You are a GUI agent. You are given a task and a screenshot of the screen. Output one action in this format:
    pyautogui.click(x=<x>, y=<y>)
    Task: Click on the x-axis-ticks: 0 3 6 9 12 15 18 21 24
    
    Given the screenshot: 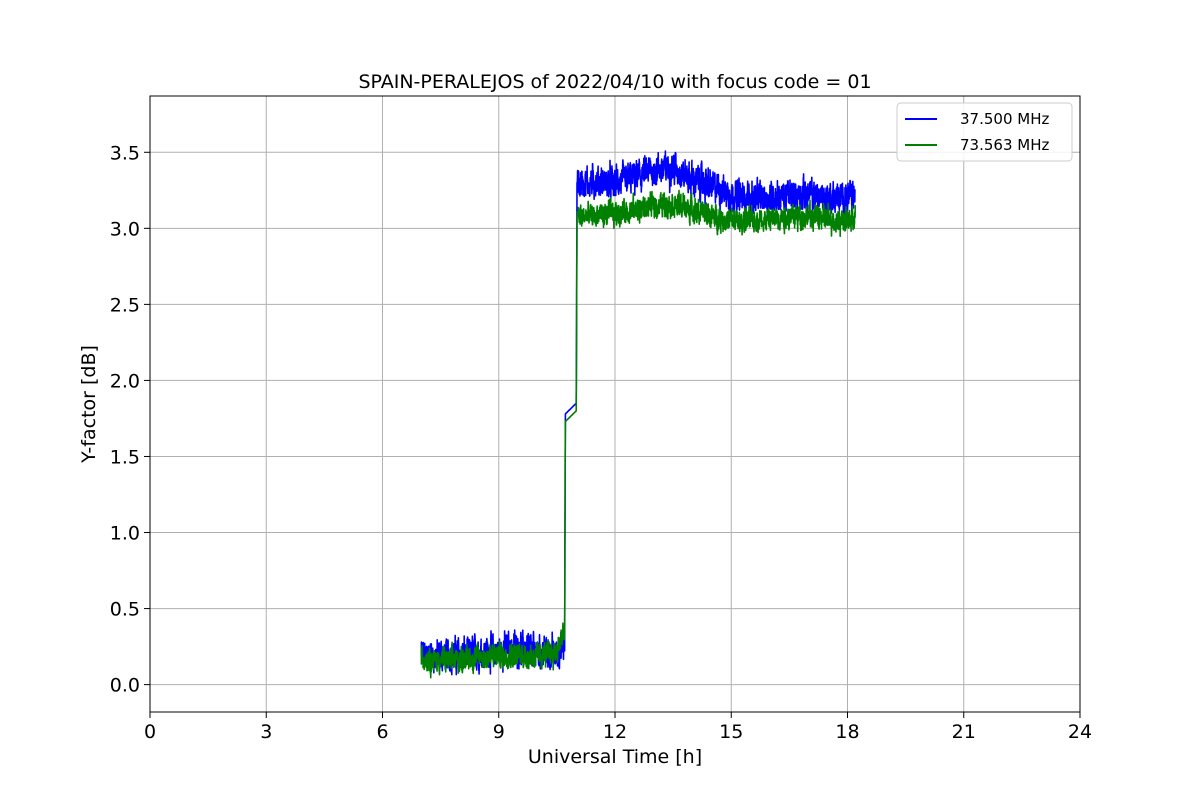 What is the action you would take?
    pyautogui.click(x=618, y=727)
    